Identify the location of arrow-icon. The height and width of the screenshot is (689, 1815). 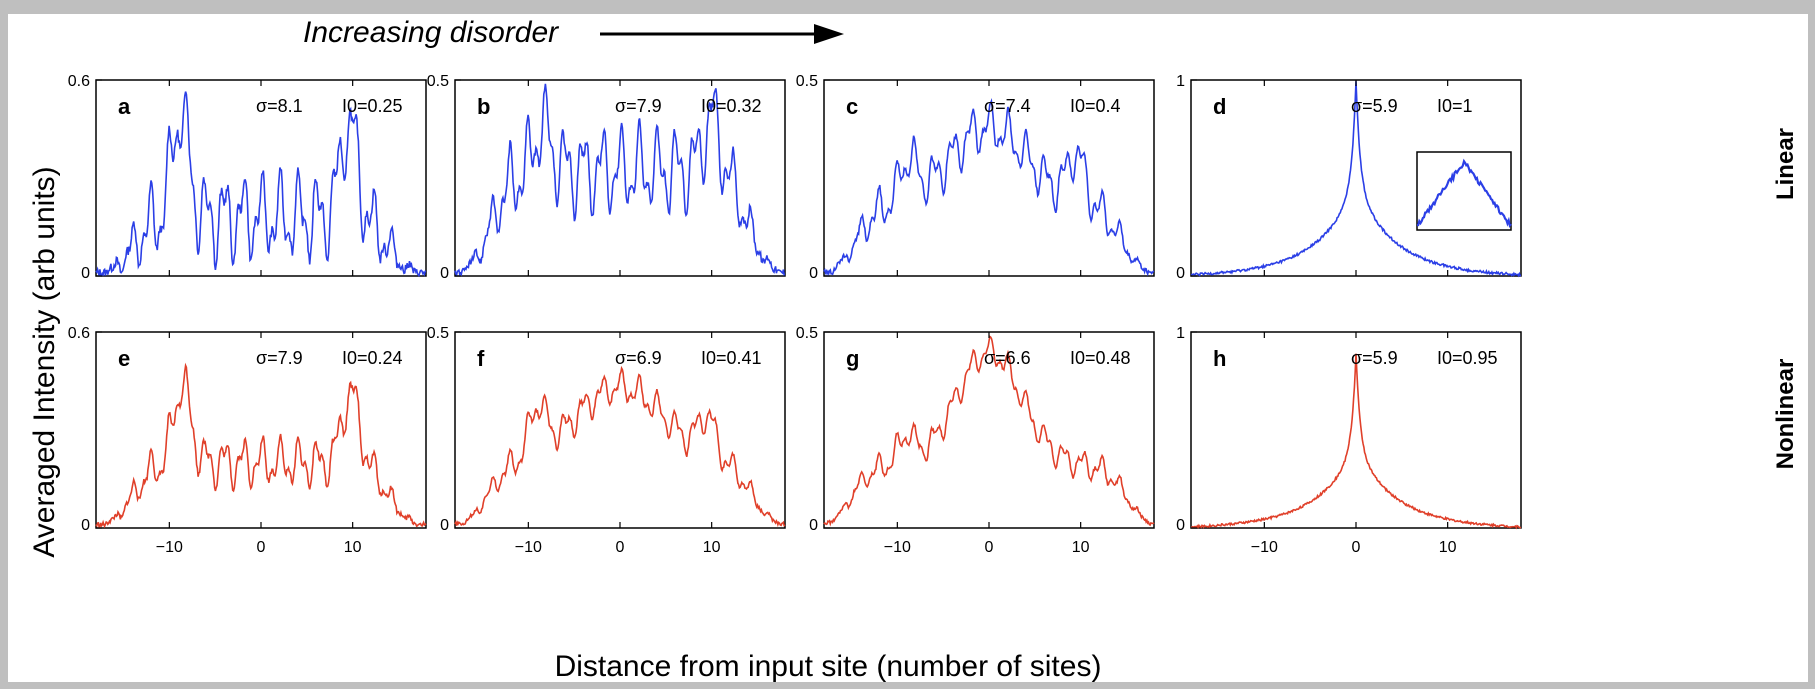
(722, 34).